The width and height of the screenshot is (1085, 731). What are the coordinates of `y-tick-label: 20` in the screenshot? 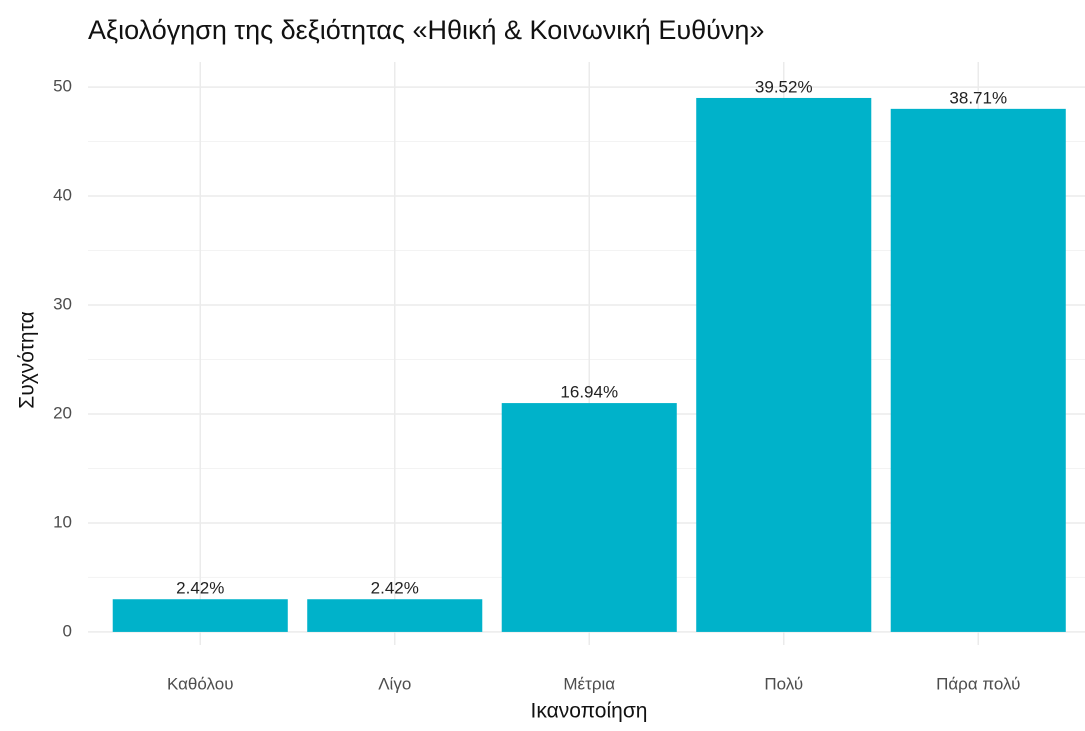 It's located at (62, 412).